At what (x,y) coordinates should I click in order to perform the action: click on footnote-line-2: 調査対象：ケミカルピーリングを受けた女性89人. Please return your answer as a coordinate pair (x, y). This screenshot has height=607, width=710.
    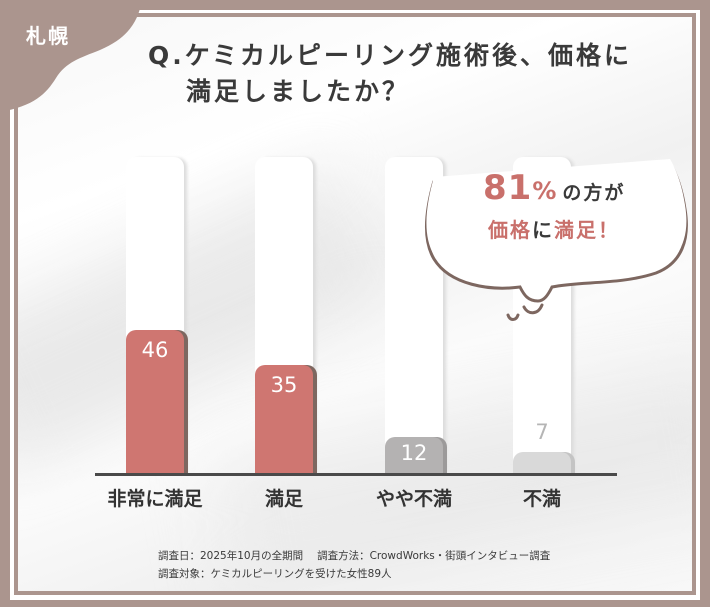
    Looking at the image, I should click on (275, 573).